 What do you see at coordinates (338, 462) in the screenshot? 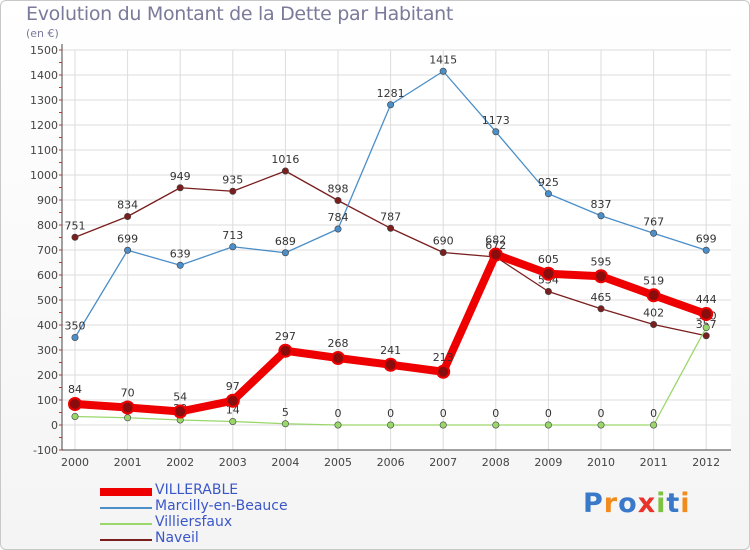
I see `x-tick-label: 2005` at bounding box center [338, 462].